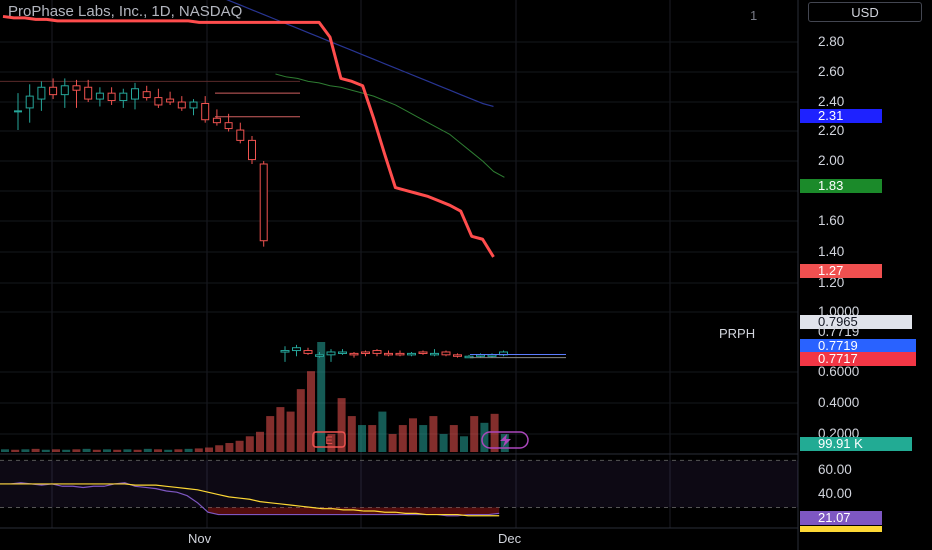 The height and width of the screenshot is (550, 932). What do you see at coordinates (841, 529) in the screenshot?
I see `rsi-ma-badge` at bounding box center [841, 529].